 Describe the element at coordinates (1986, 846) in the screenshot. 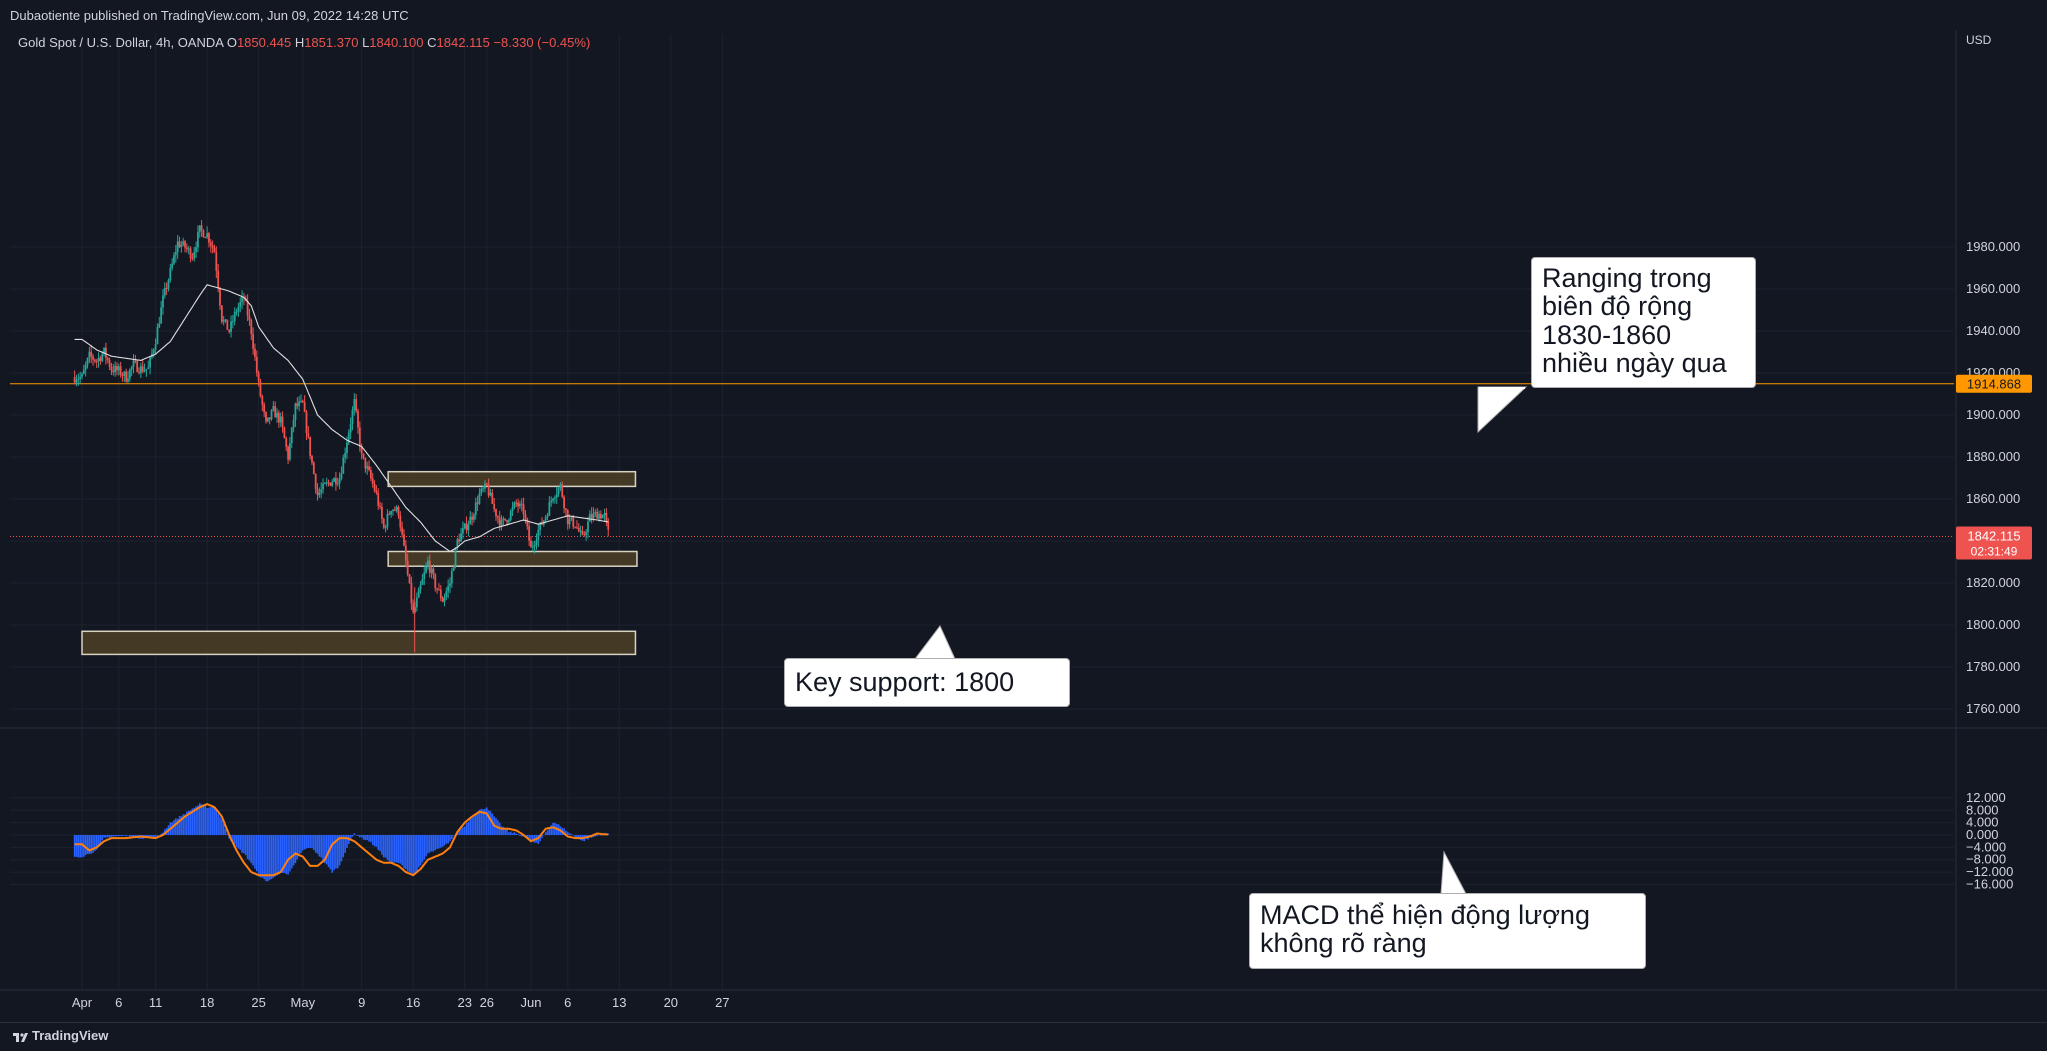

I see `macd-tick-label: −4.000` at that location.